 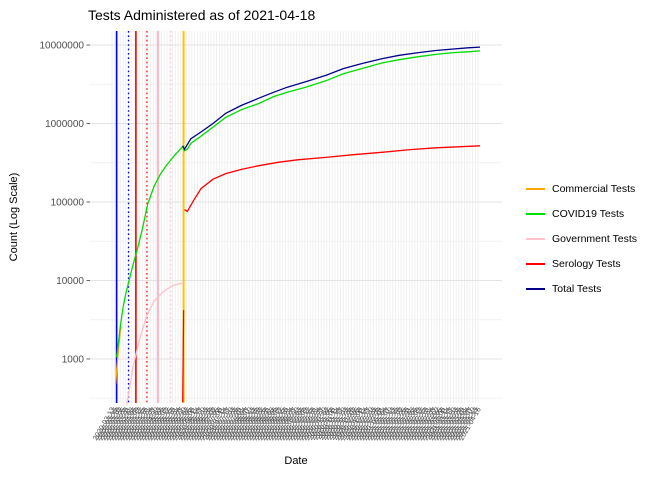 I want to click on legend-key-line-commercial, so click(x=535, y=188).